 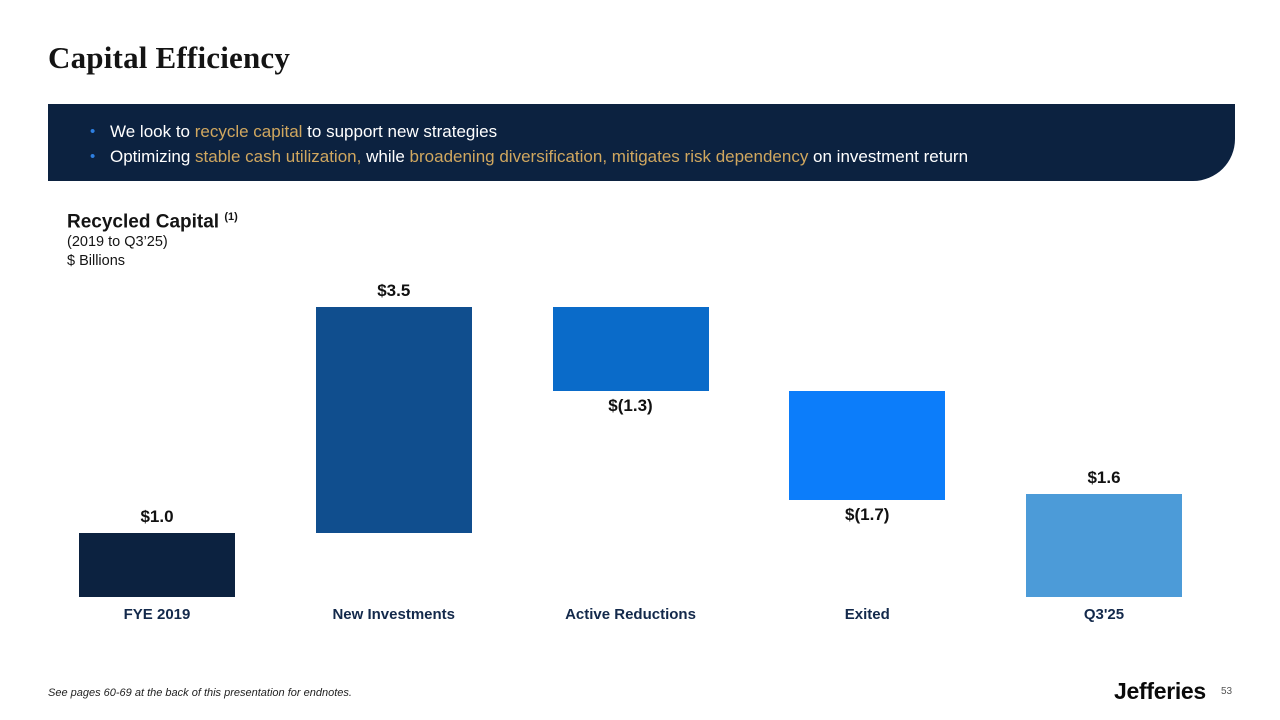 I want to click on plain-text: to support new strategies, so click(x=400, y=131).